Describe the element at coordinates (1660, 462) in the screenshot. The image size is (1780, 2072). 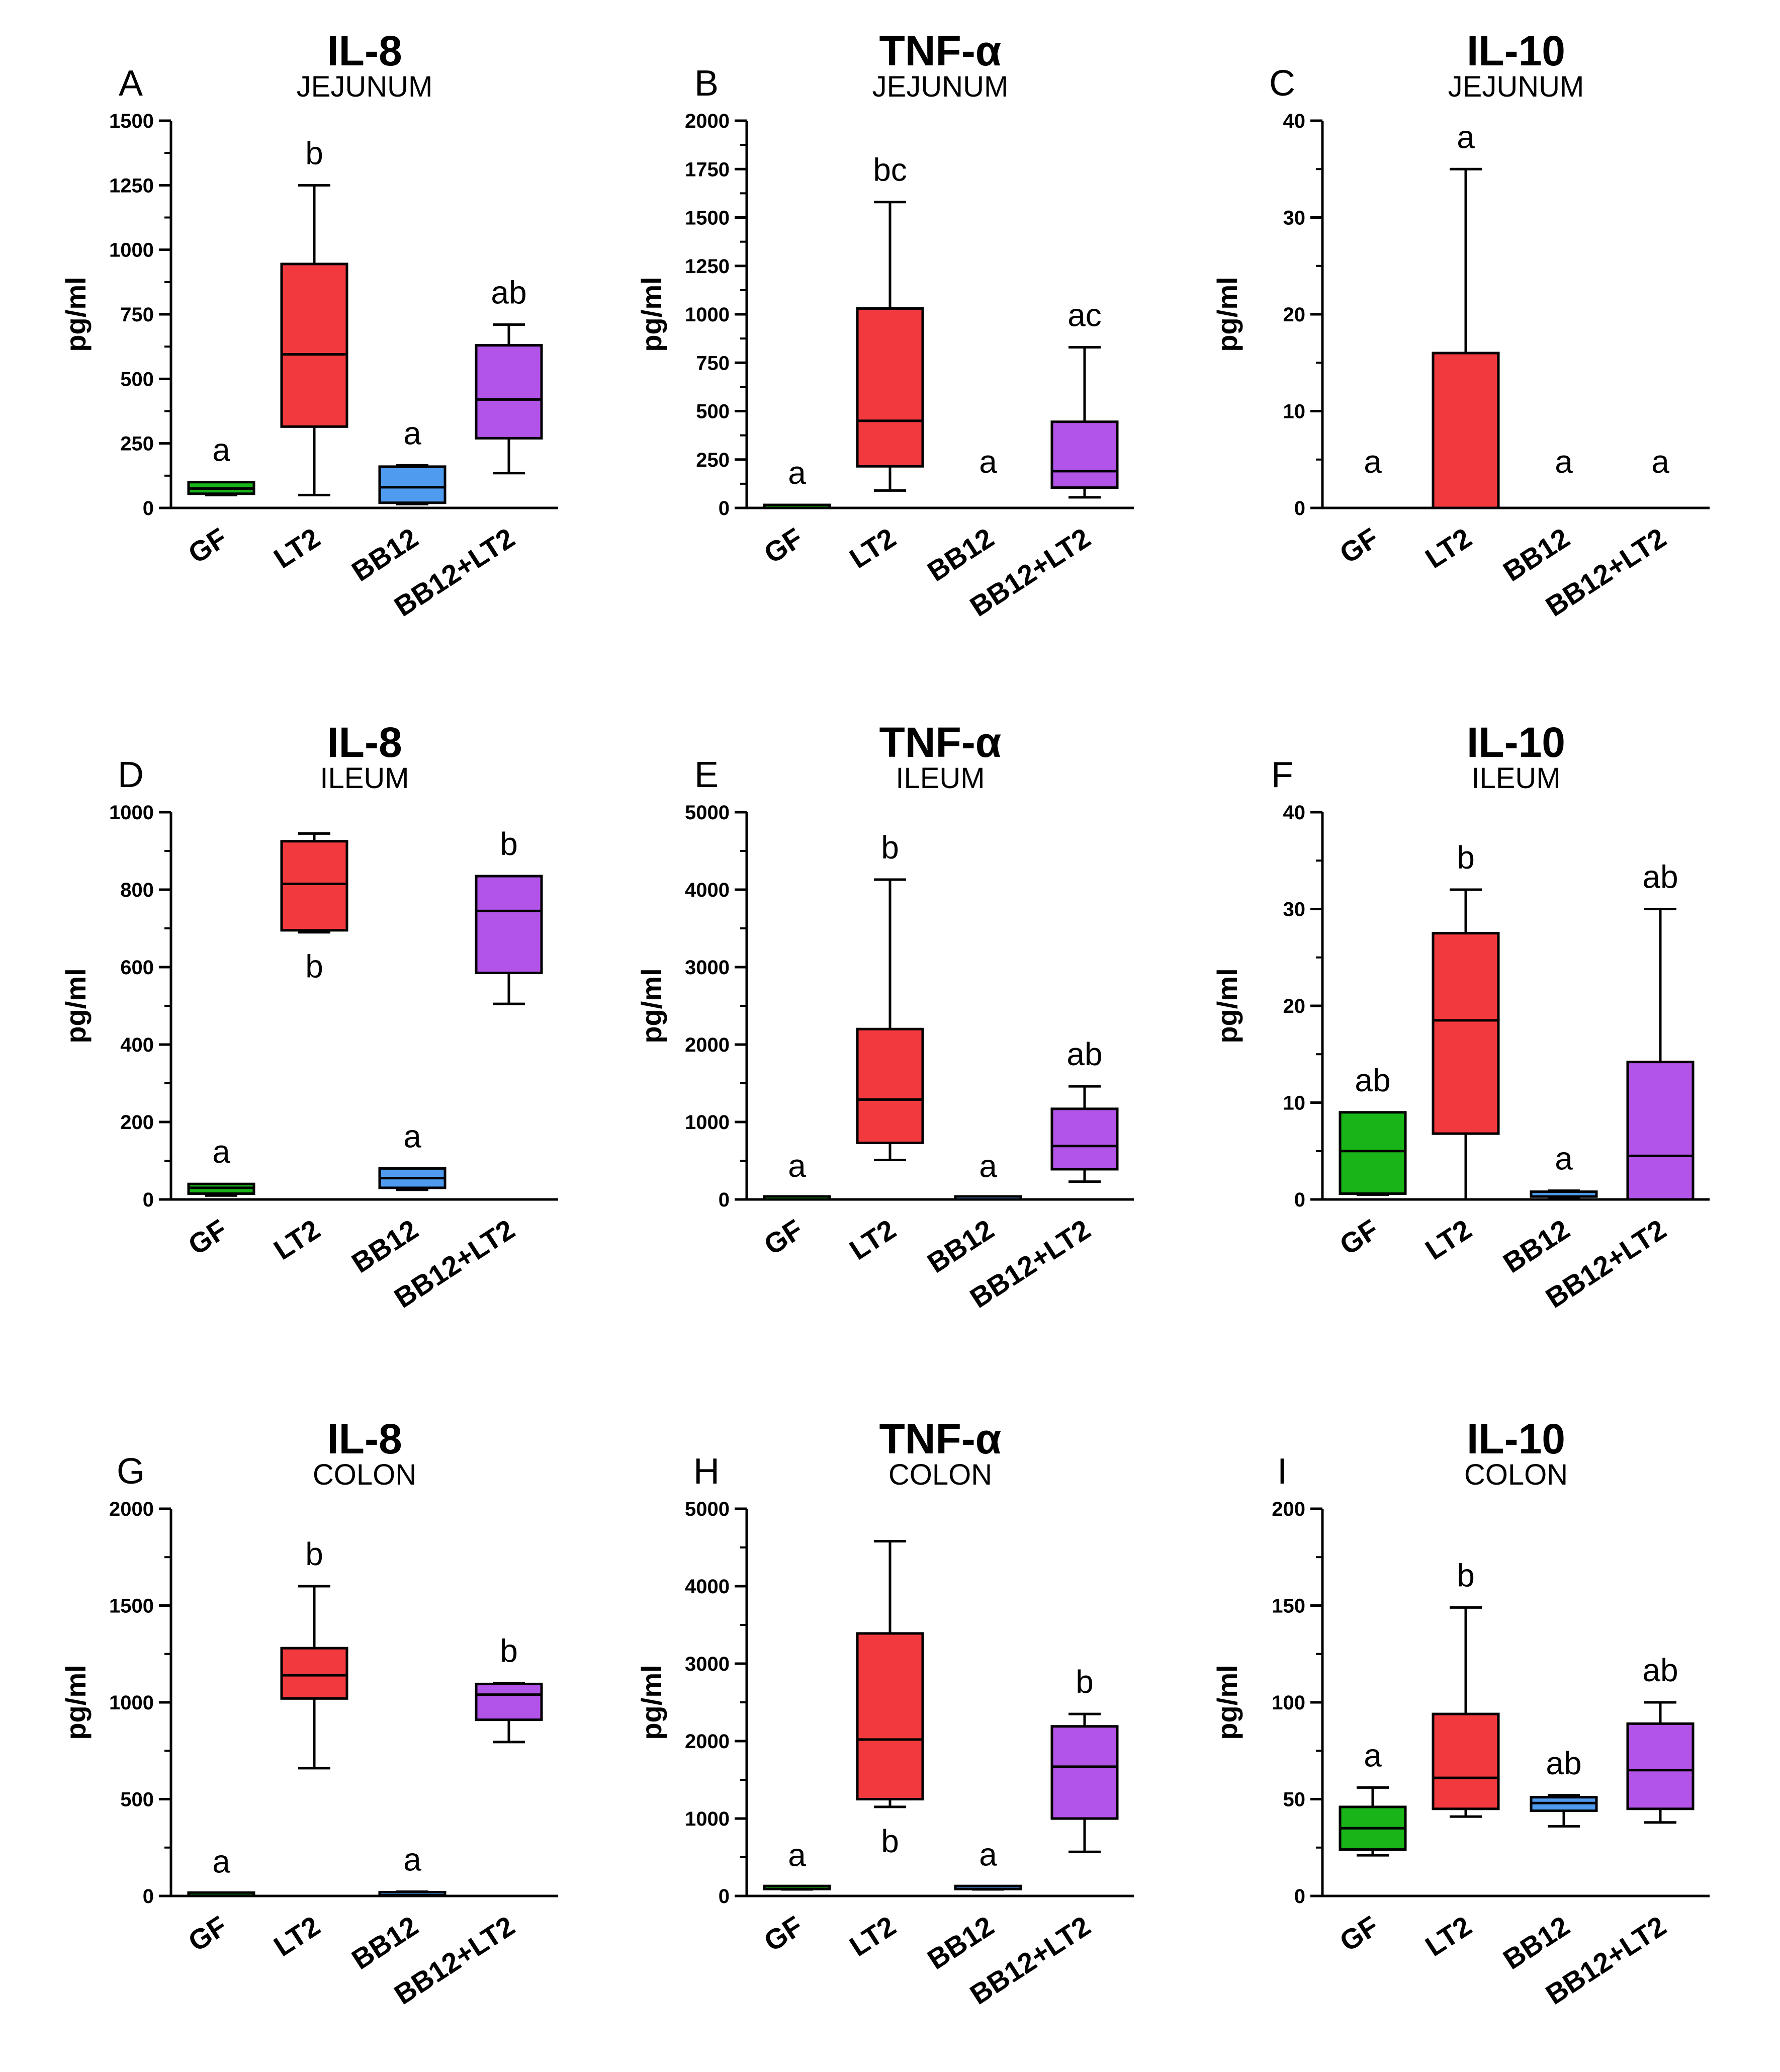
I see `box-bb12-lt2: a` at that location.